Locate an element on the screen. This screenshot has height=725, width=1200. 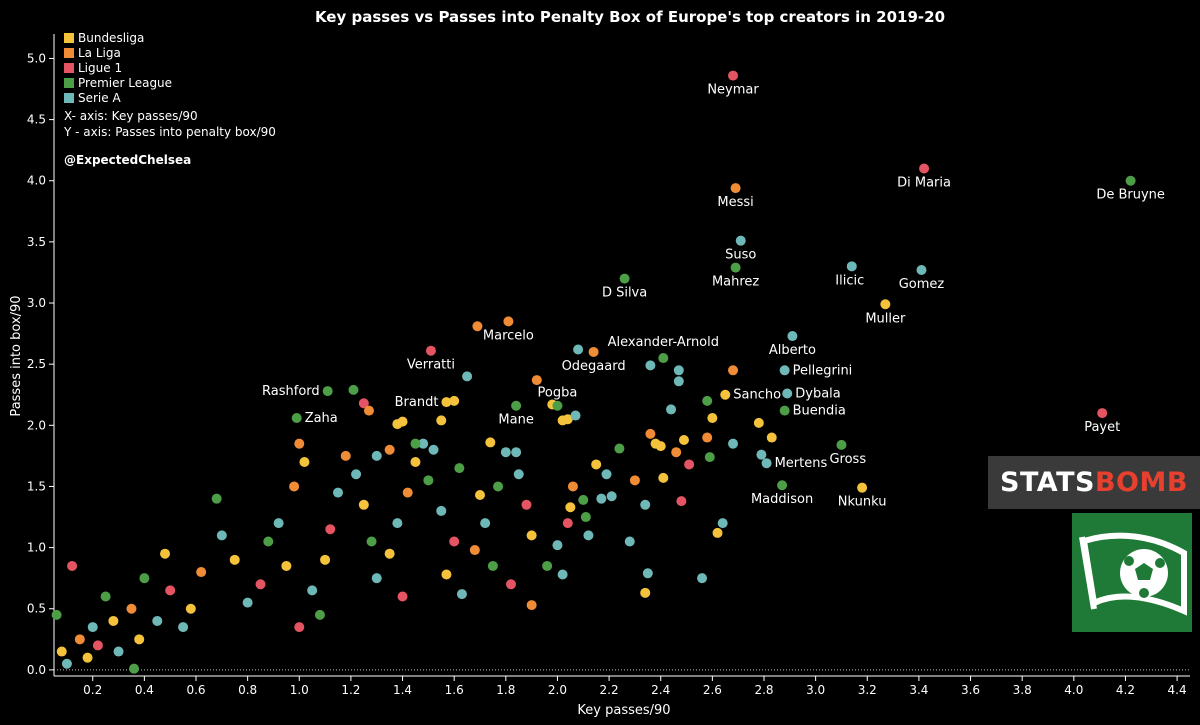
y-tick-label: 1.5 is located at coordinates (36, 486).